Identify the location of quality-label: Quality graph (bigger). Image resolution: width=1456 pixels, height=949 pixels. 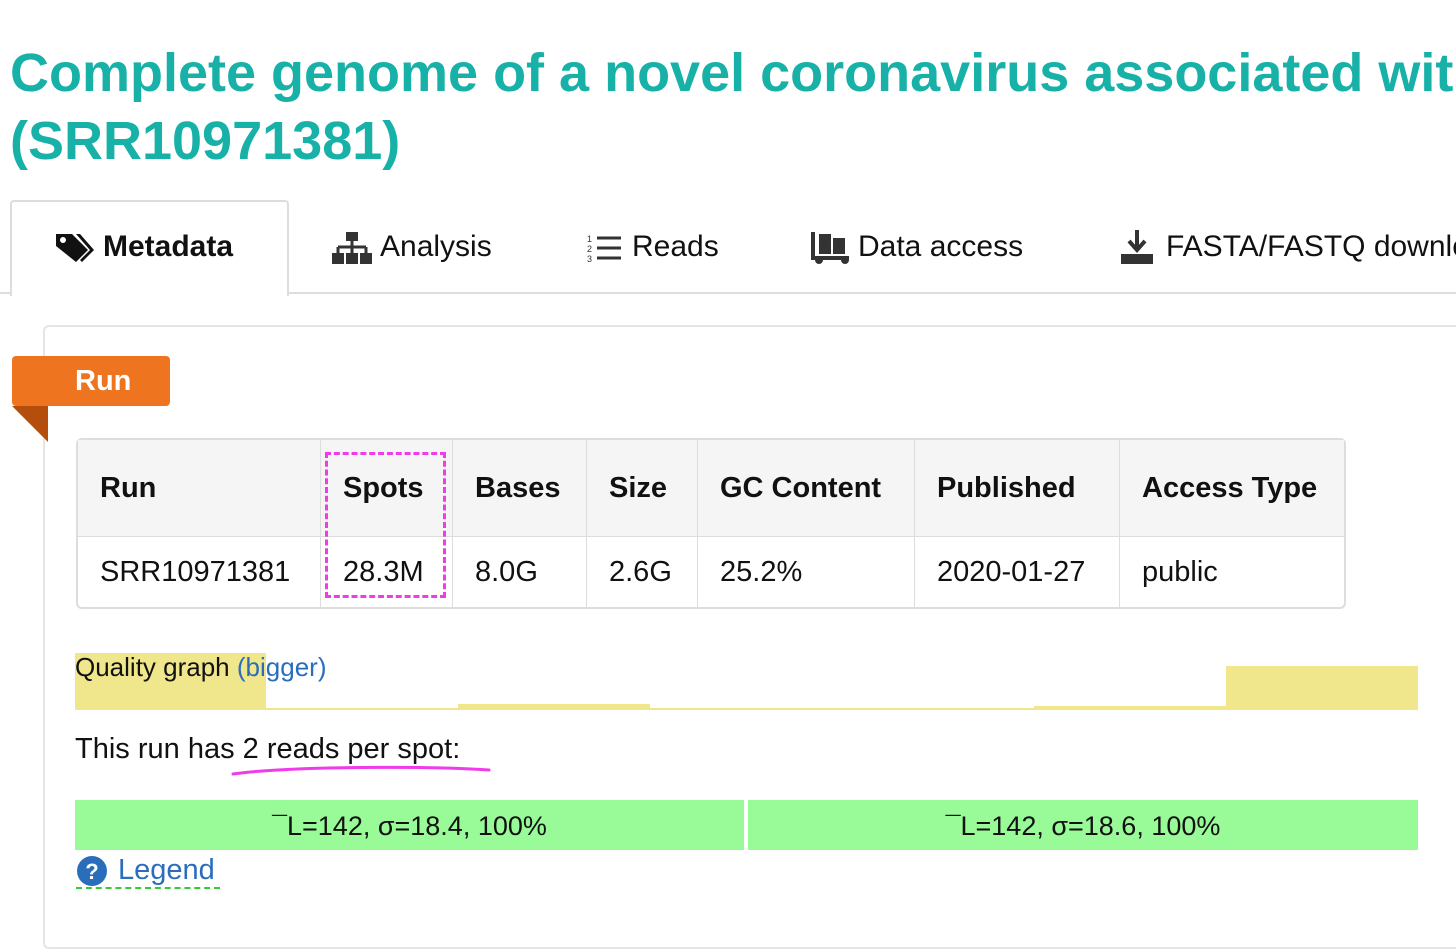
(200, 667).